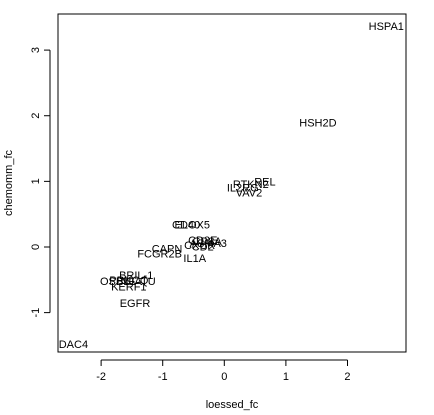 This screenshot has height=415, width=434. I want to click on point-label: IL2RG, so click(243, 188).